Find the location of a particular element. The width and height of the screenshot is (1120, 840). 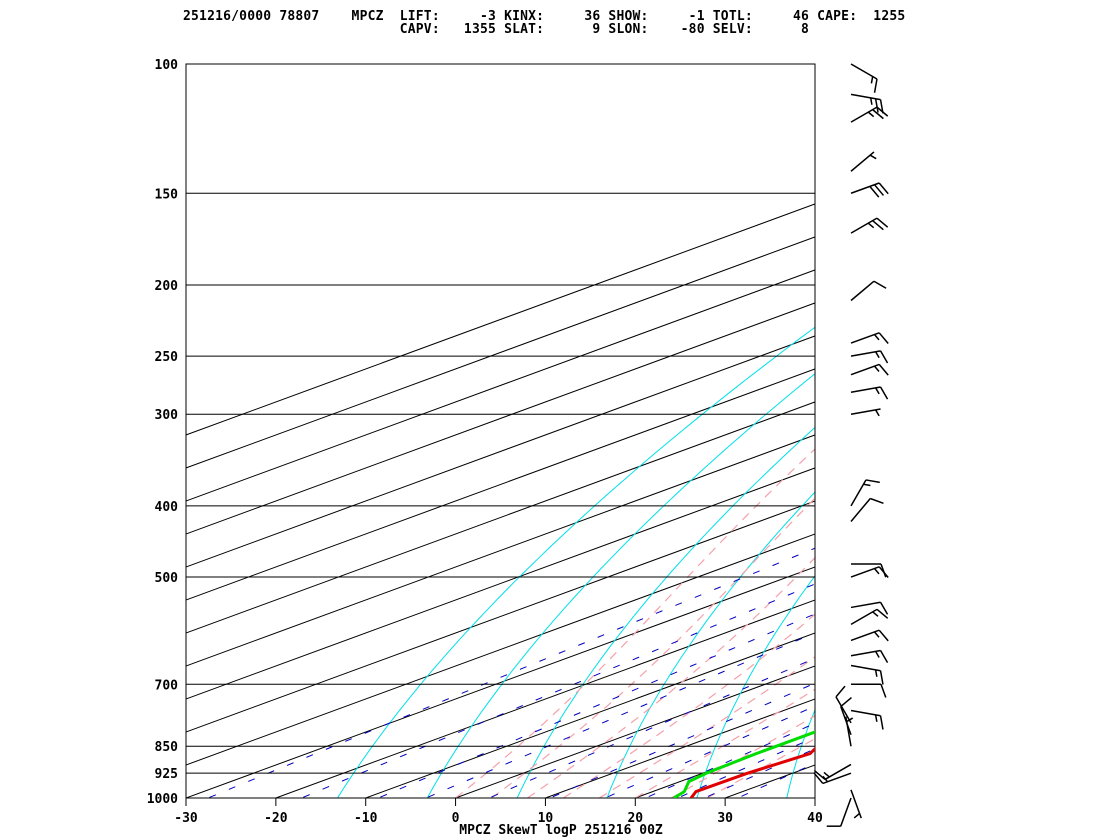

pressure-tick-label: 300 is located at coordinates (167, 415).